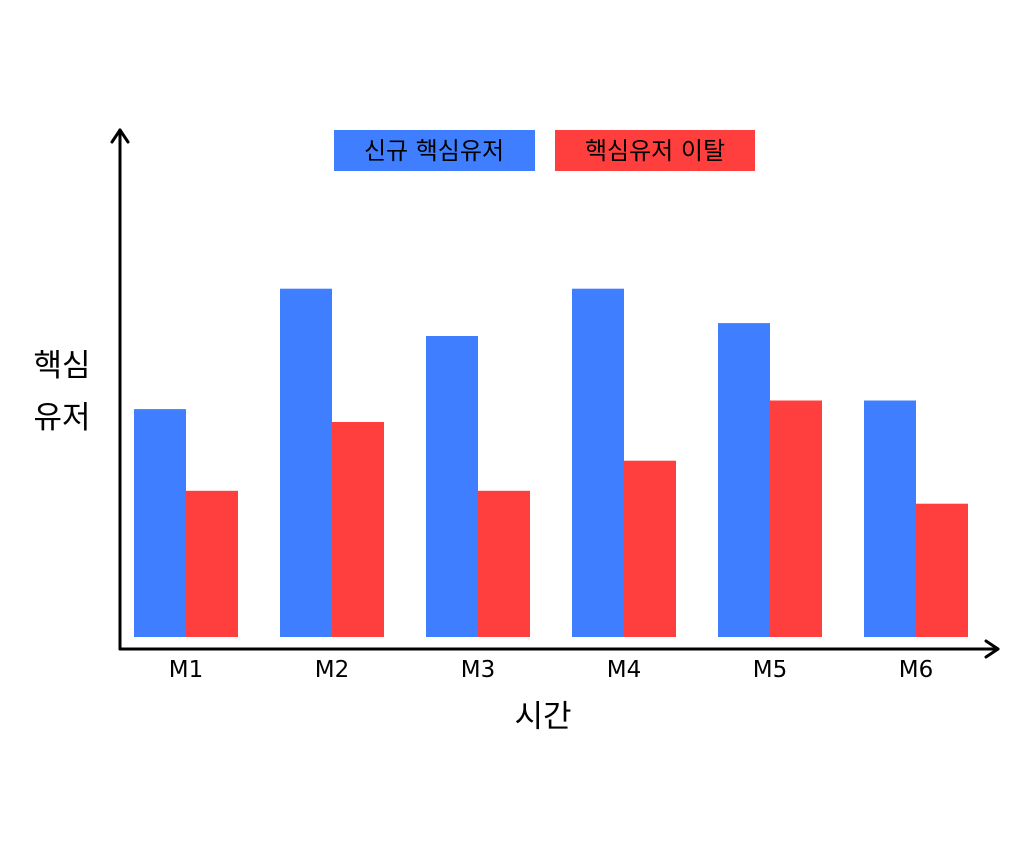 The height and width of the screenshot is (863, 1024). What do you see at coordinates (992, 649) in the screenshot?
I see `x-axis-arrow` at bounding box center [992, 649].